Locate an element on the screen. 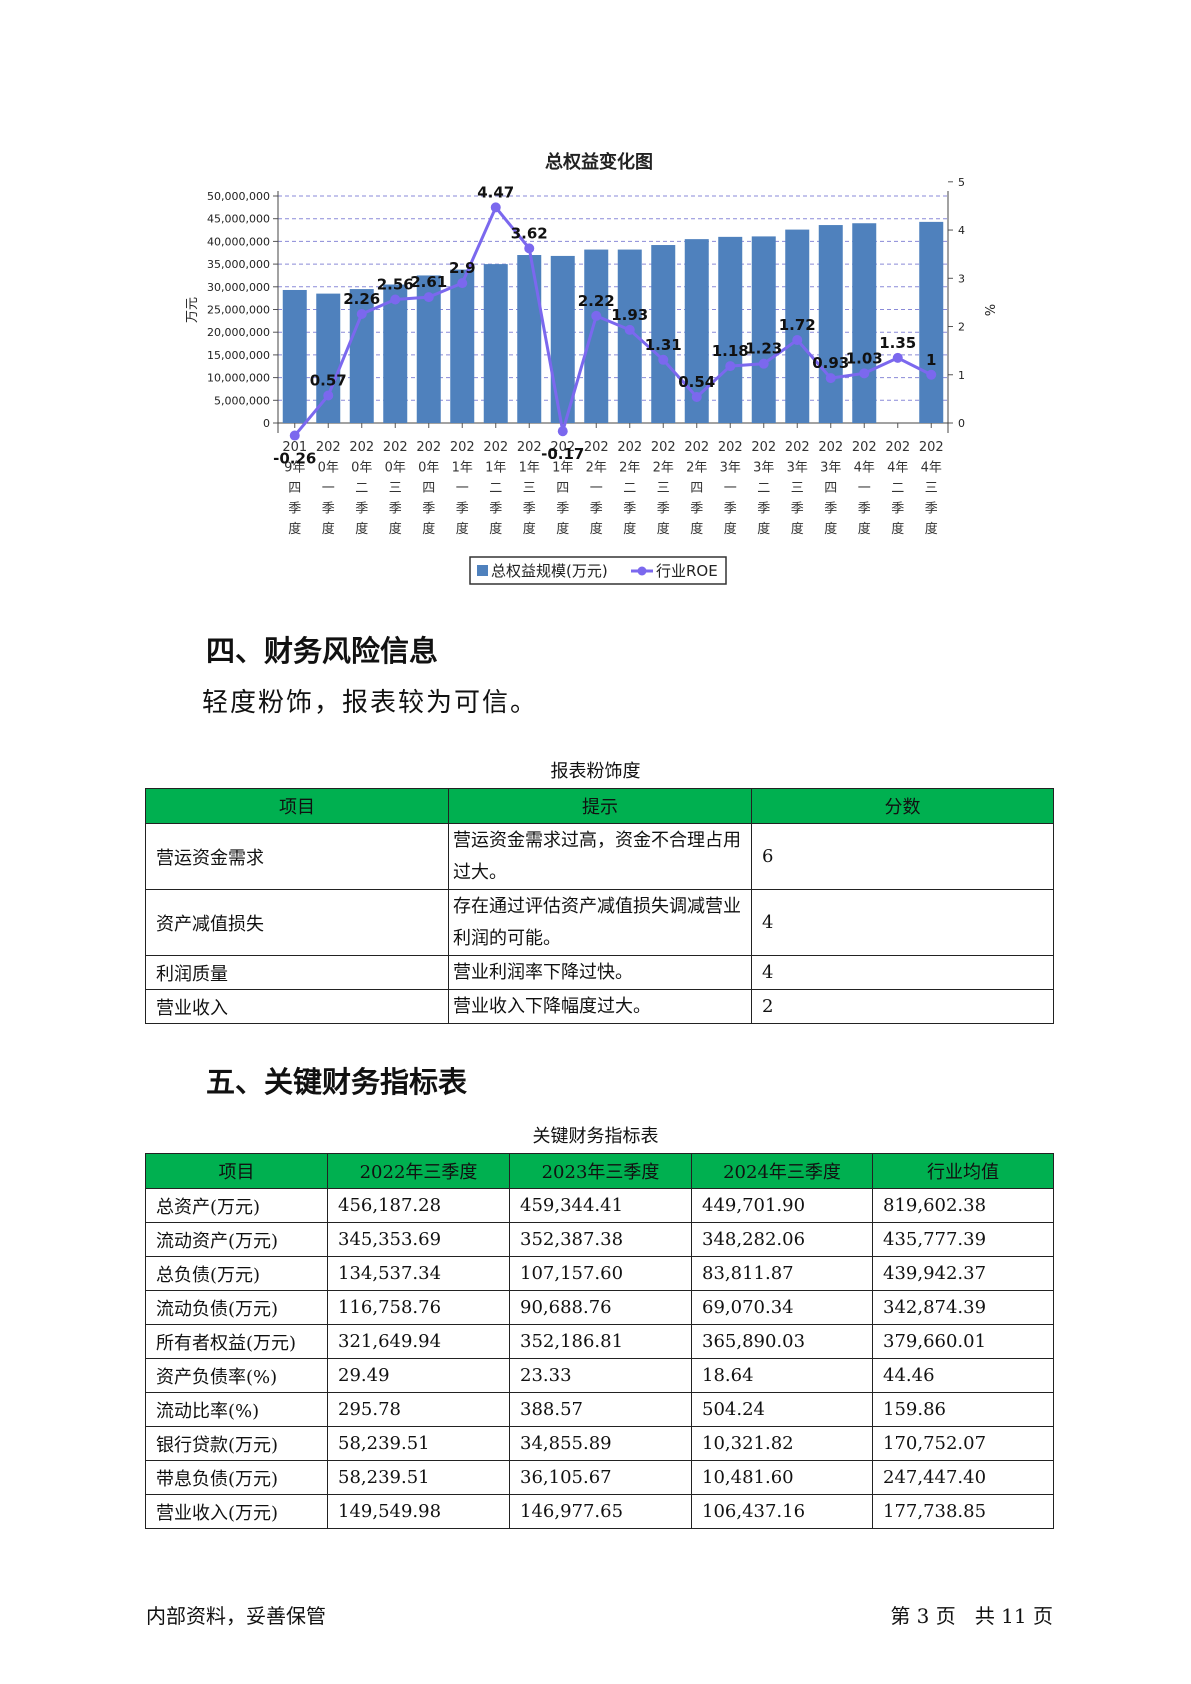  y-left-tick-label: 45,000,000 is located at coordinates (238, 219).